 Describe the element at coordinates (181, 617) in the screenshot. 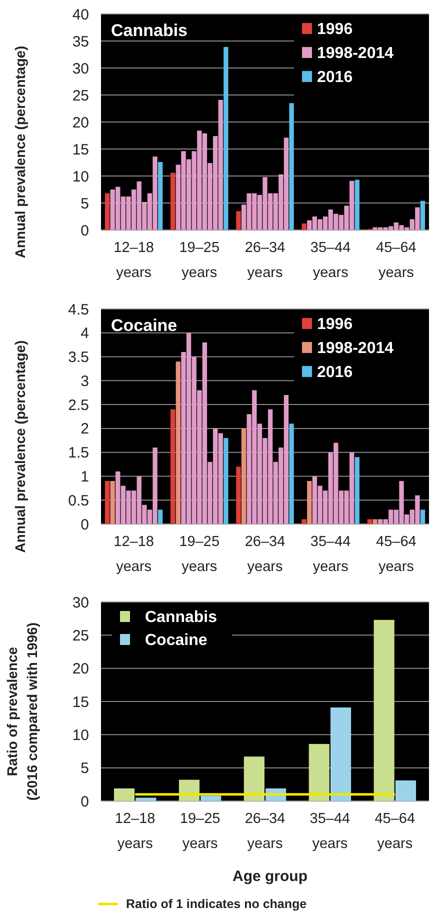

I see `legend-label: Cannabis` at that location.